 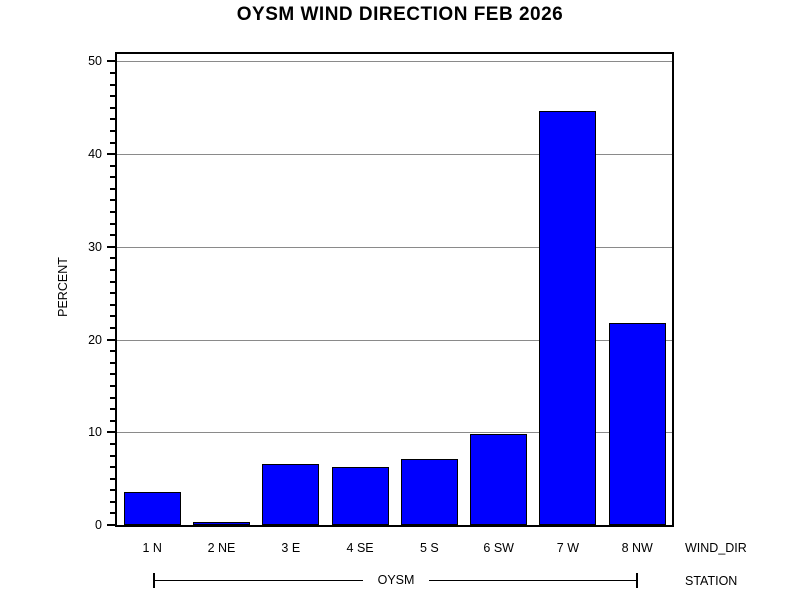 I want to click on x-tick-label-6-sw: 6 SW, so click(x=498, y=548).